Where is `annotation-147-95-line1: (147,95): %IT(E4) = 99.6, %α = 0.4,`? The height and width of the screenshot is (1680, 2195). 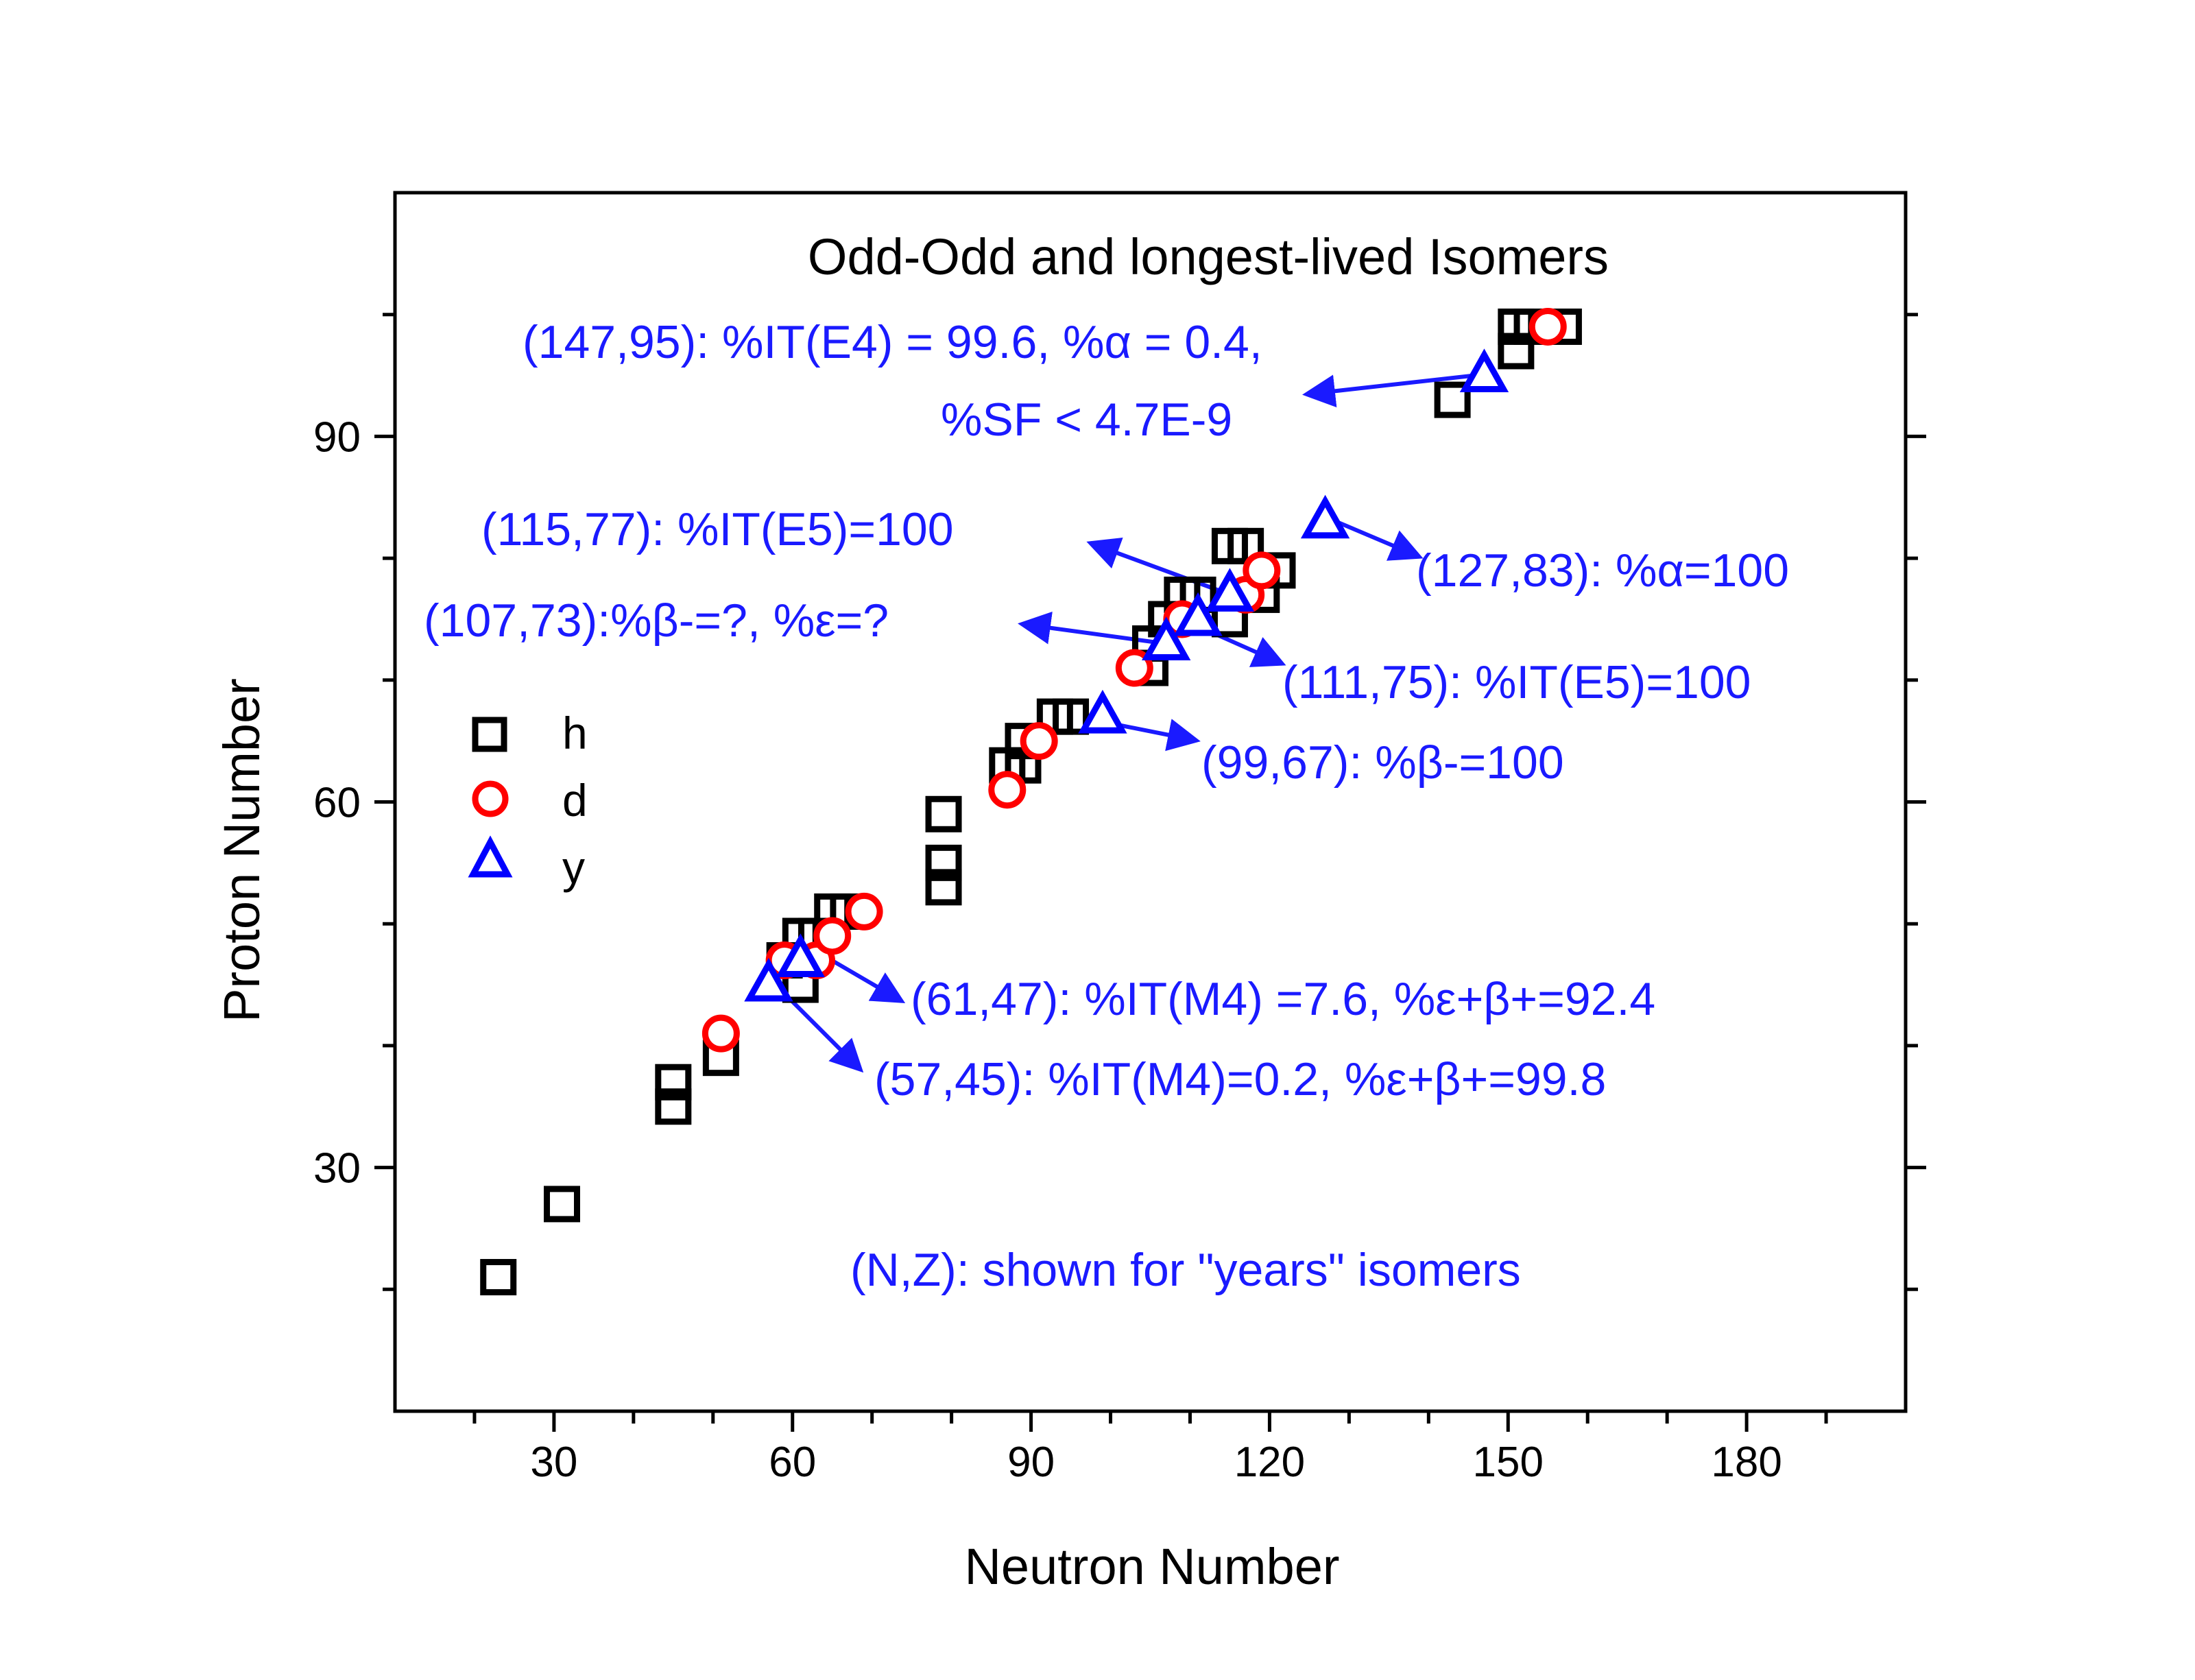 annotation-147-95-line1: (147,95): %IT(E4) = 99.6, %α = 0.4, is located at coordinates (892, 342).